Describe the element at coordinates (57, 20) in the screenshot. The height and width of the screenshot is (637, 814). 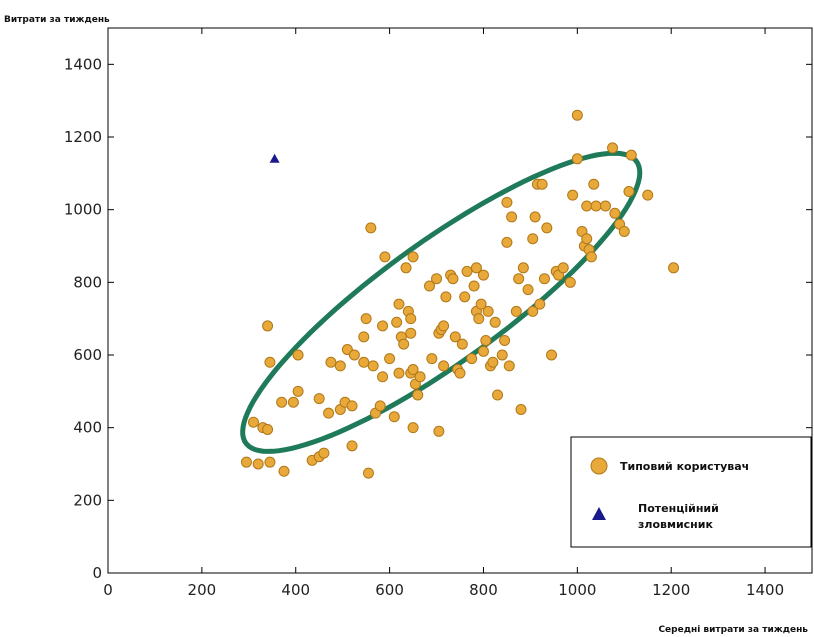
I see `y-axis-title: Витрати за тиждень` at that location.